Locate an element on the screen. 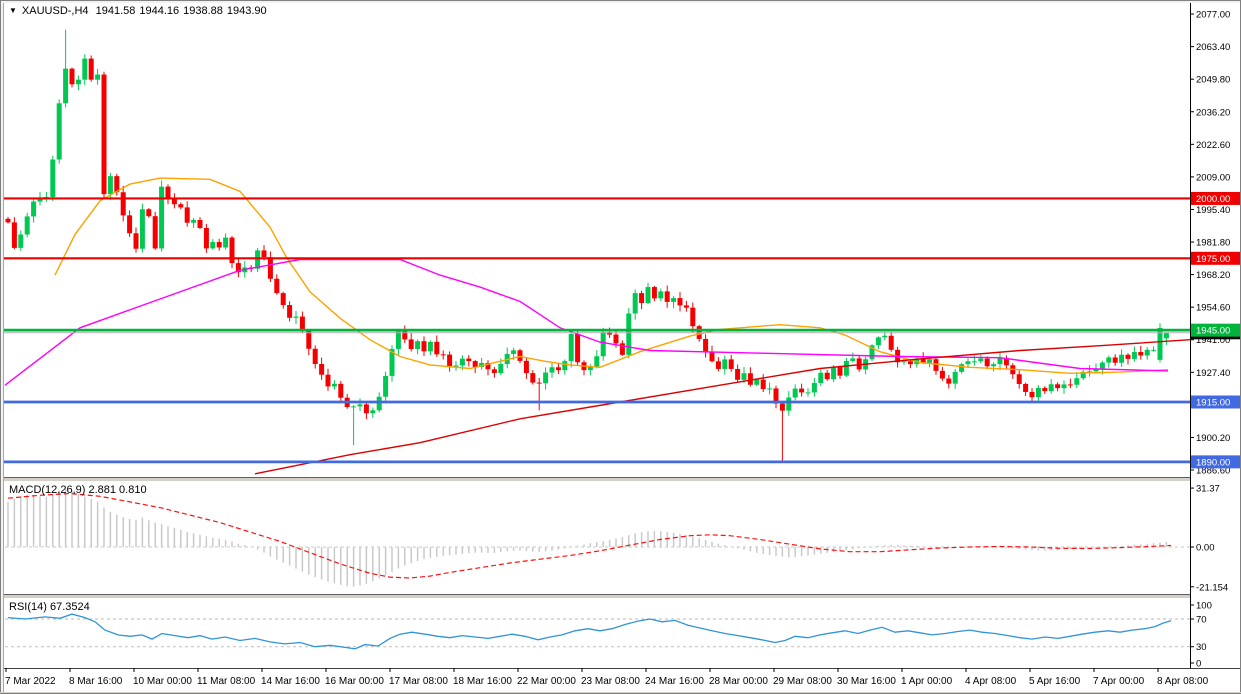 The width and height of the screenshot is (1241, 694). collapse-arrow-icon: ▼ is located at coordinates (13, 10).